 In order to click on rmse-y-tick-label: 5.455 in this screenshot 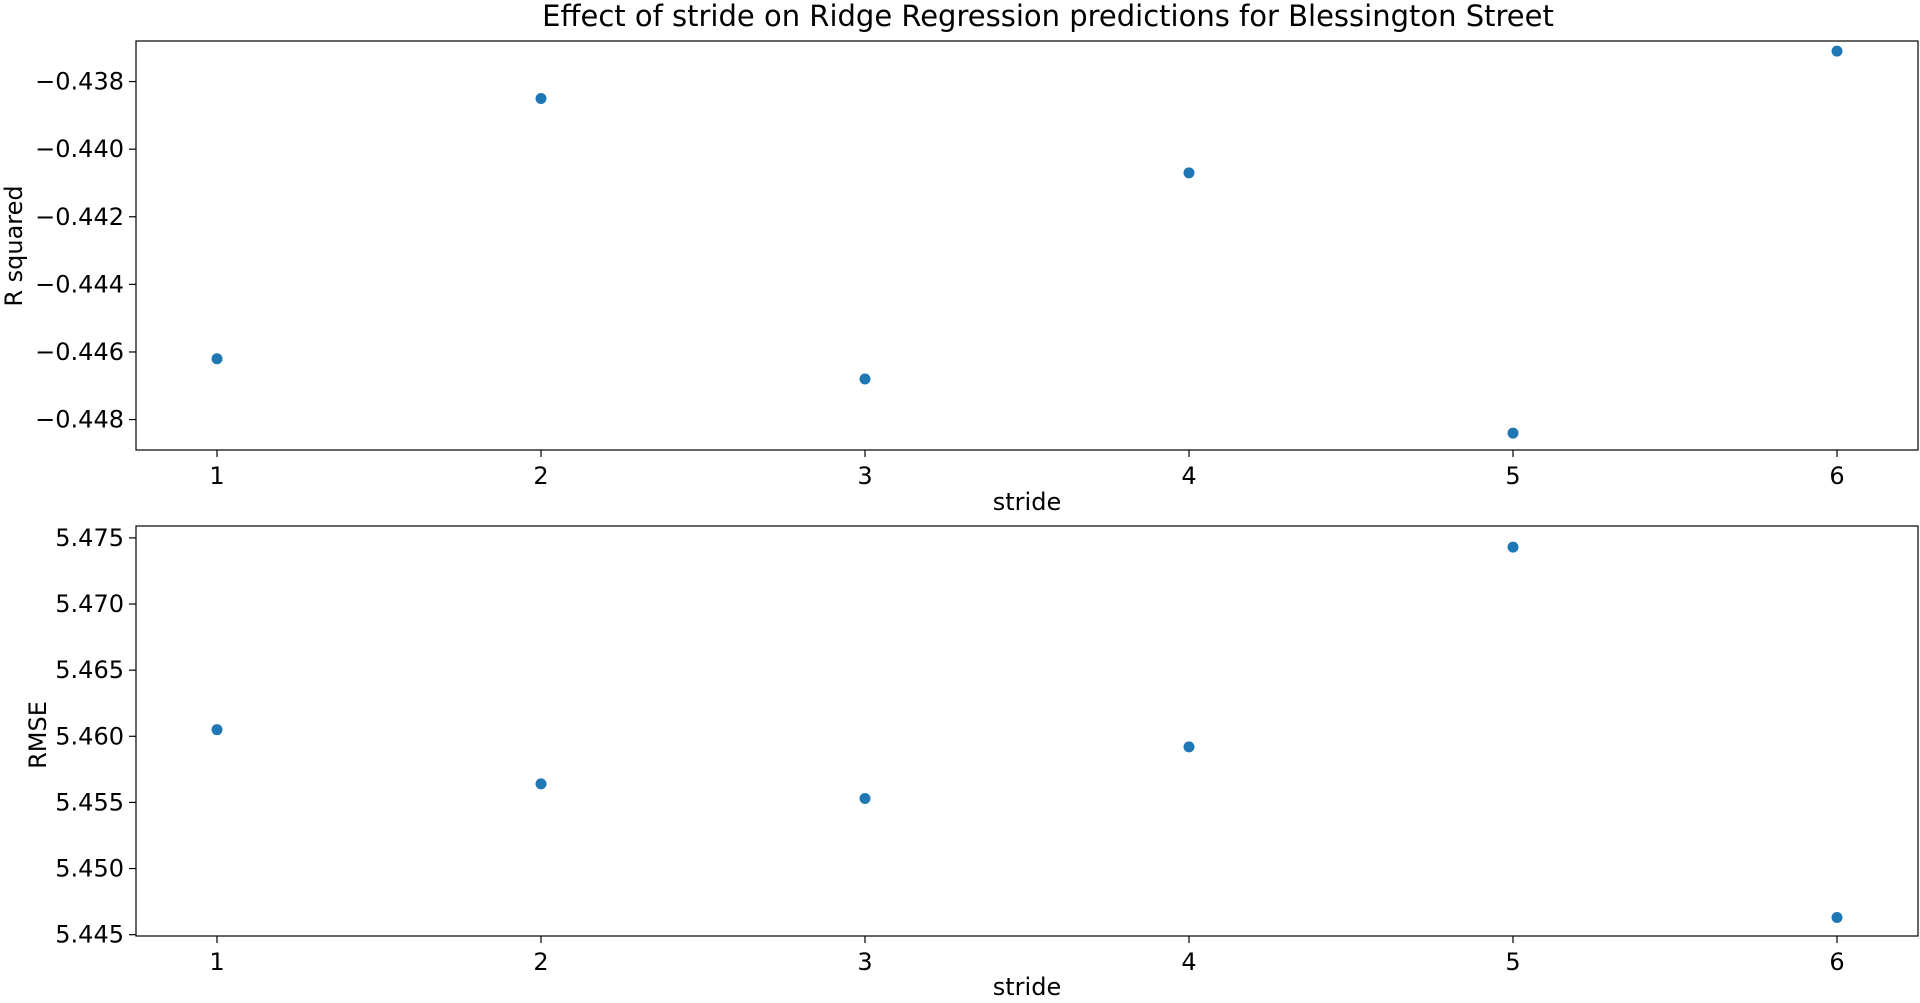, I will do `click(89, 802)`.